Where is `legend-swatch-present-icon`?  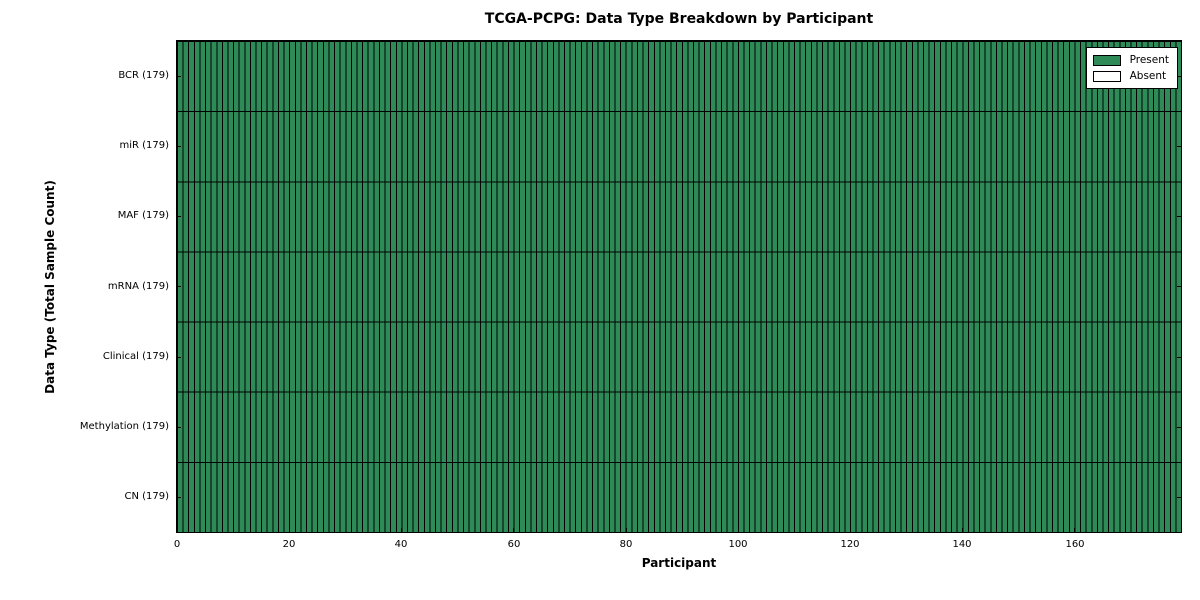
legend-swatch-present-icon is located at coordinates (1106, 60).